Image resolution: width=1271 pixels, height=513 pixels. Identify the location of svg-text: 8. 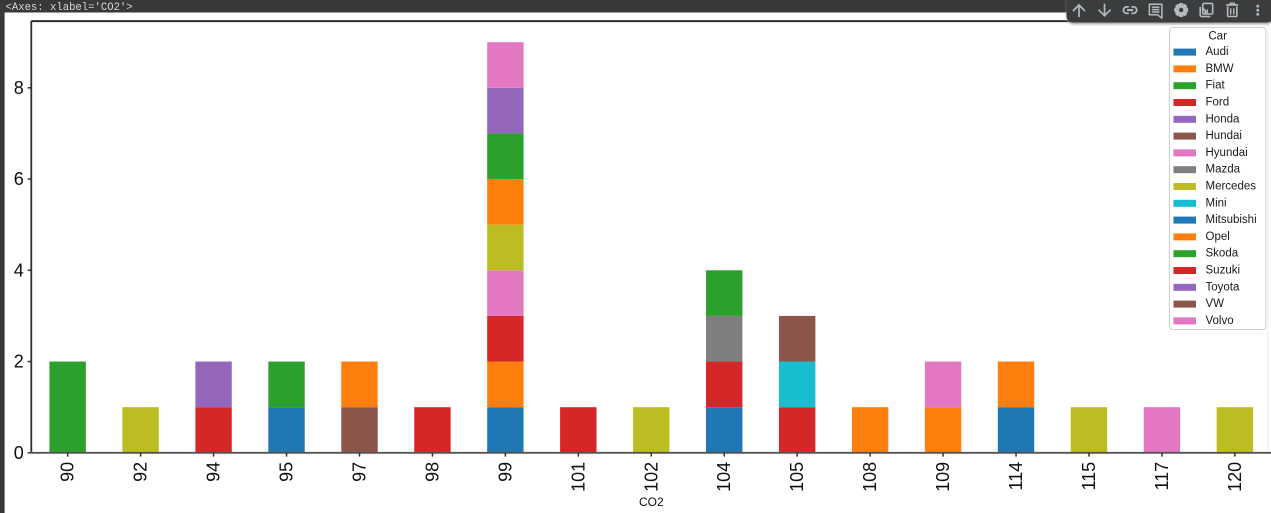
(19, 88).